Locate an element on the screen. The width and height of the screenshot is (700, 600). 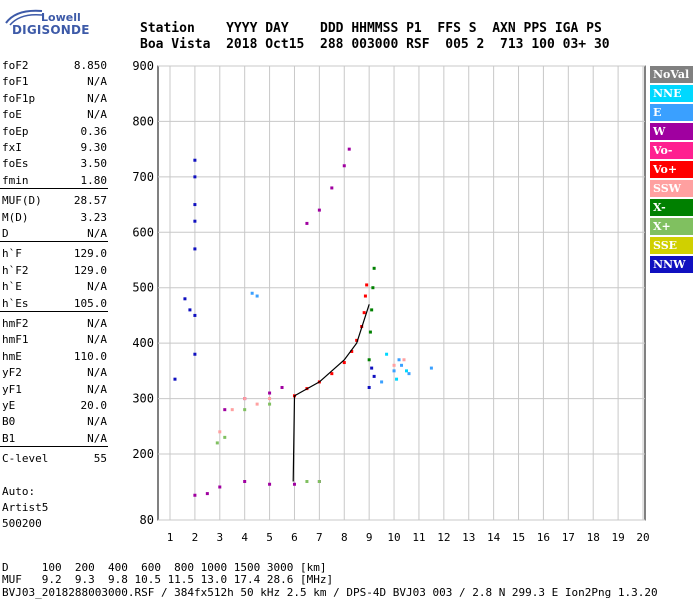
param-hmf2: hmF2 N/A is located at coordinates (54, 324).